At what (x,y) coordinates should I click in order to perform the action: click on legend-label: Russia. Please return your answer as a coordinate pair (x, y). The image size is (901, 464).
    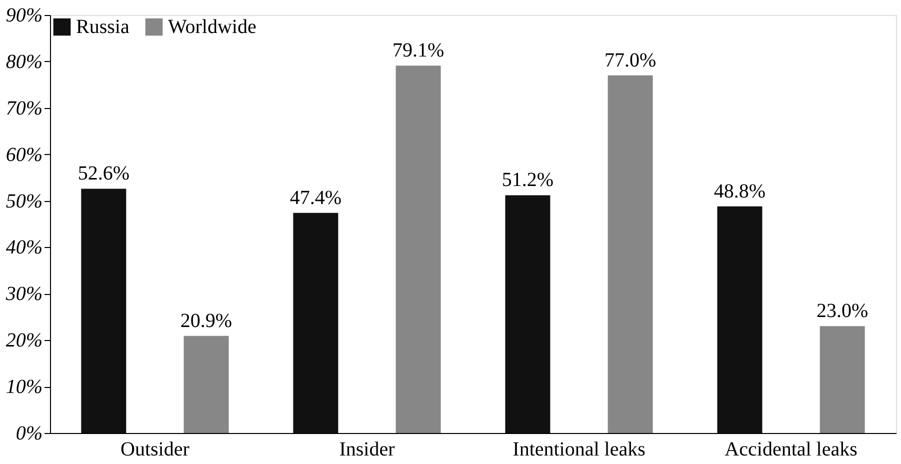
    Looking at the image, I should click on (103, 27).